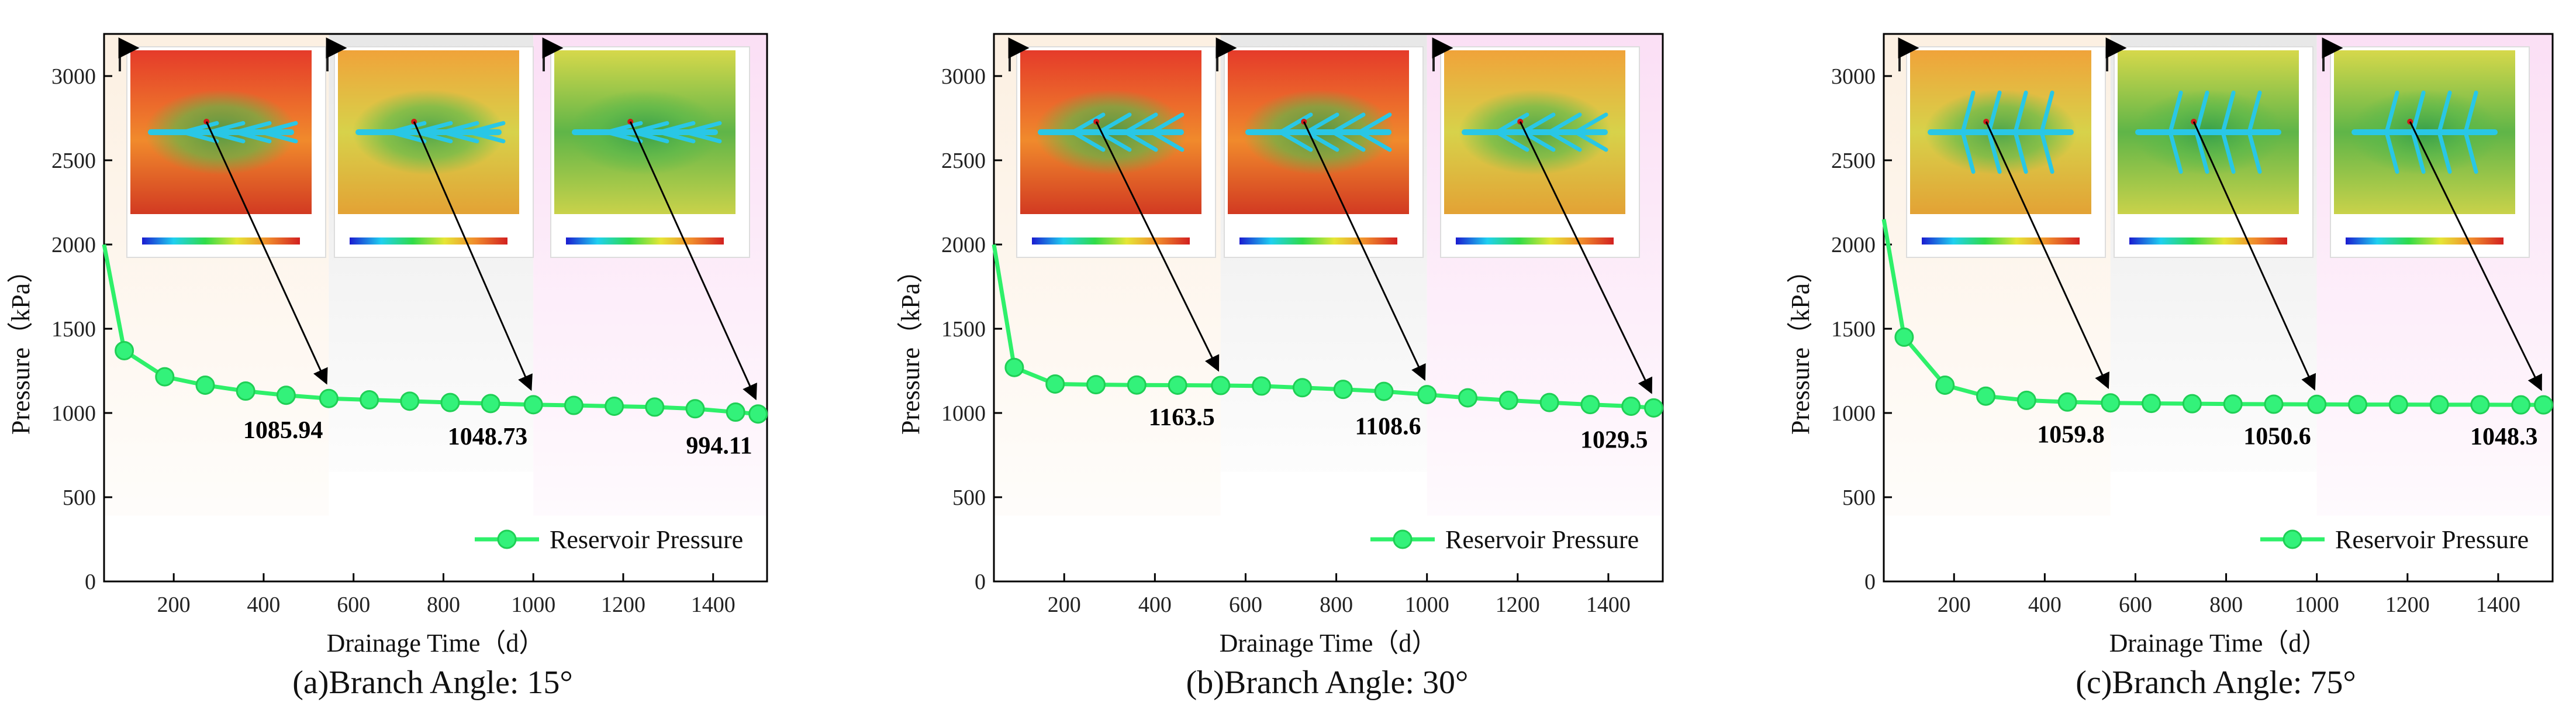 This screenshot has width=2576, height=723. Describe the element at coordinates (432, 683) in the screenshot. I see `panel-caption: (a)Branch Angle: 15°` at that location.